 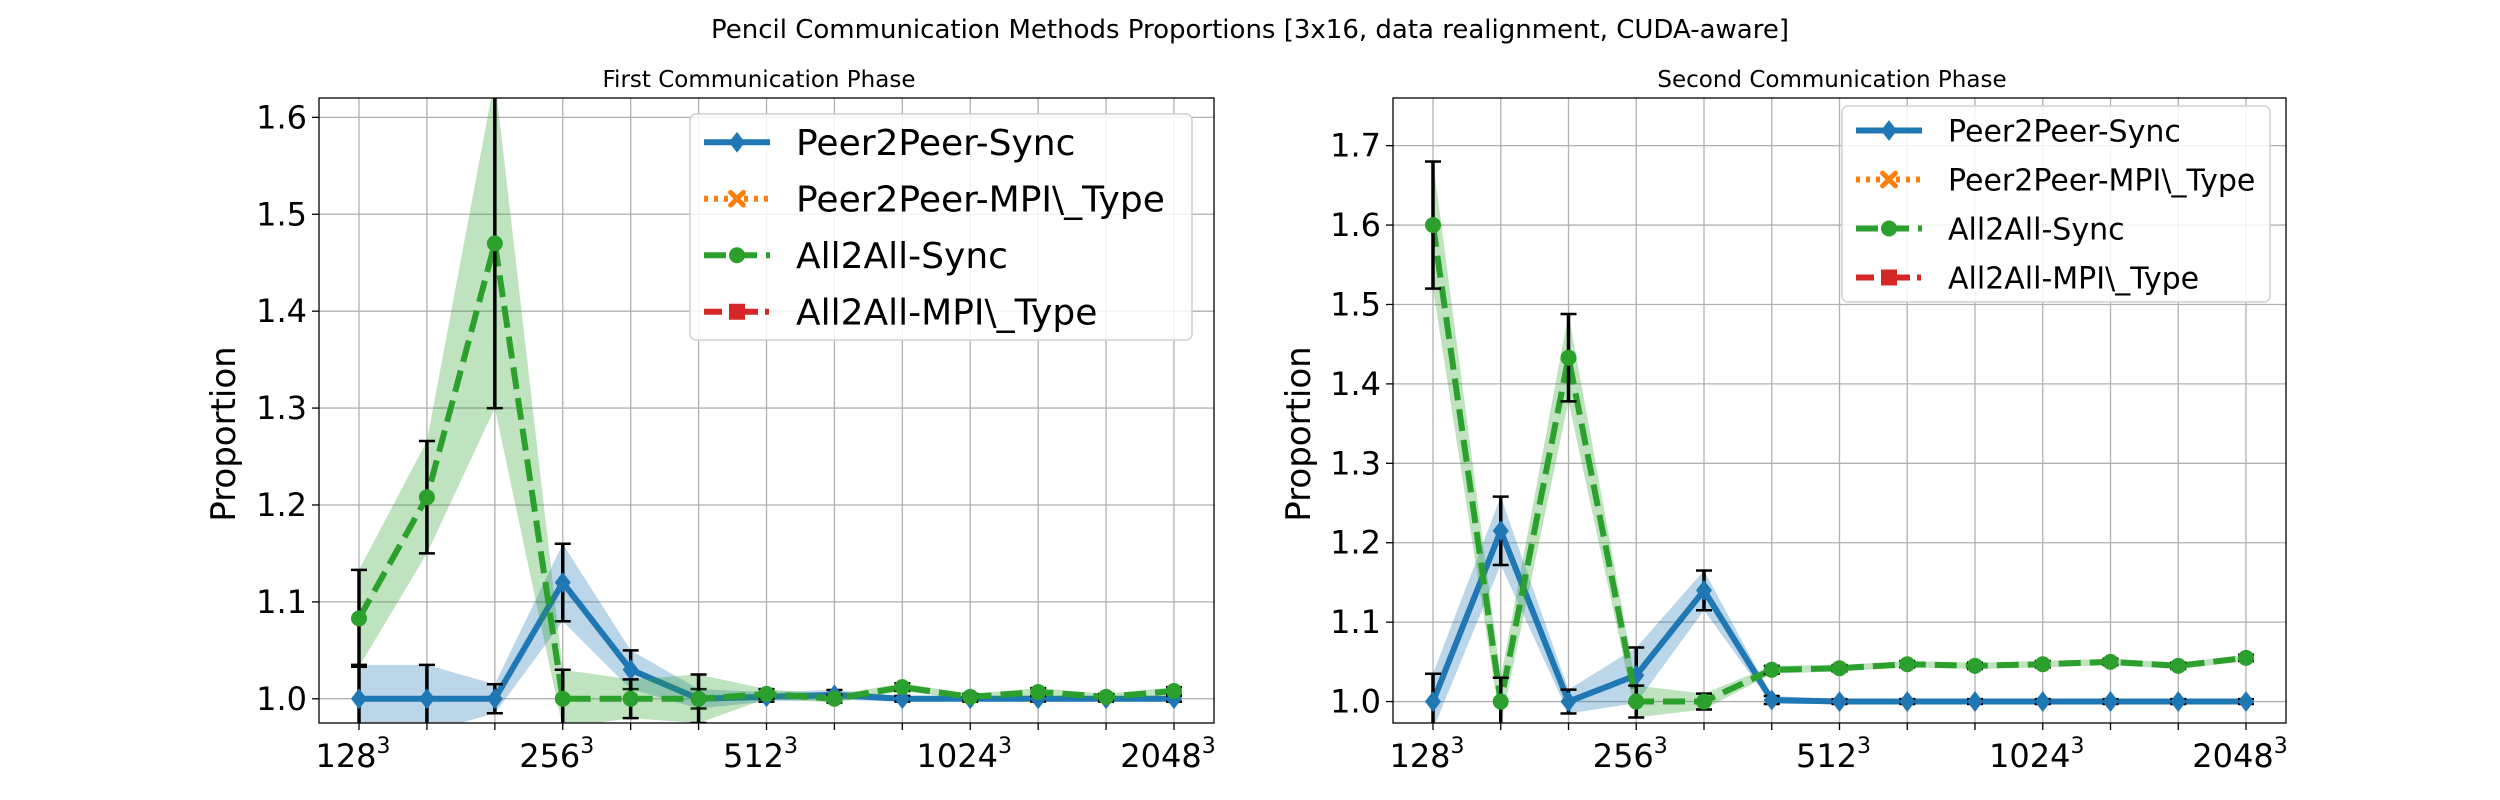 What do you see at coordinates (1831, 80) in the screenshot?
I see `chart-title: Second Communication Phase` at bounding box center [1831, 80].